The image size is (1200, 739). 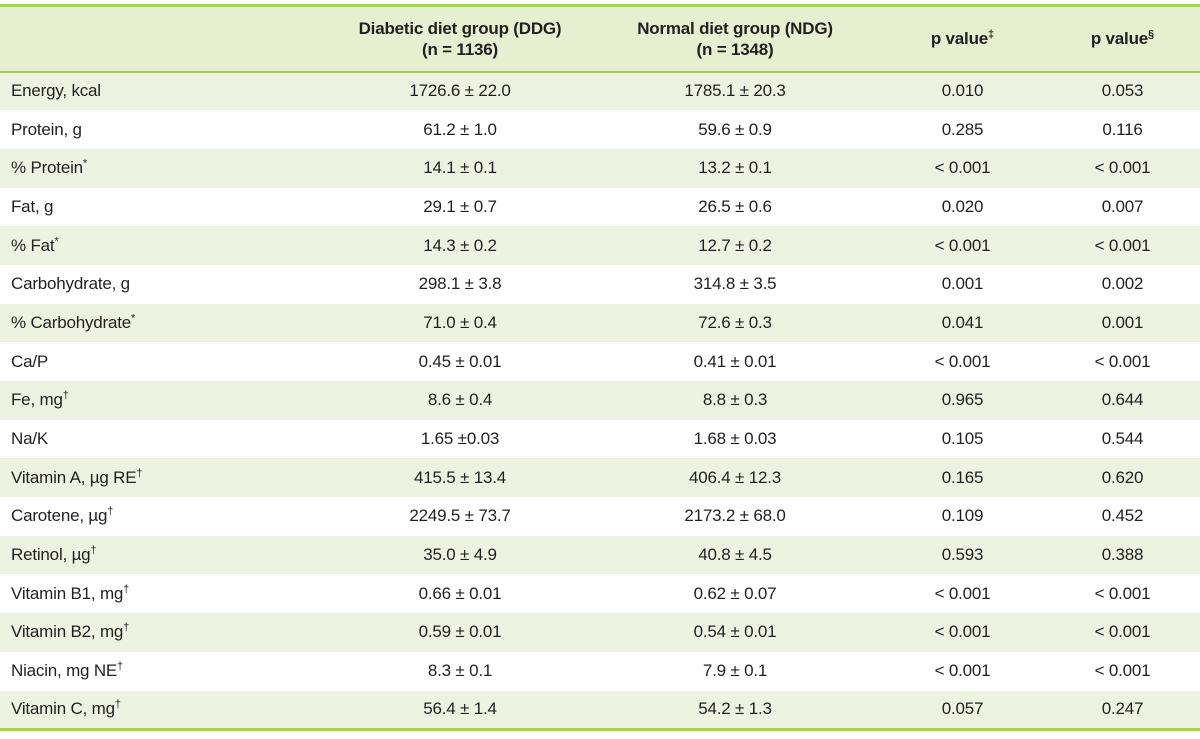 What do you see at coordinates (71, 322) in the screenshot?
I see `nutrient-label: % Carbohydrate` at bounding box center [71, 322].